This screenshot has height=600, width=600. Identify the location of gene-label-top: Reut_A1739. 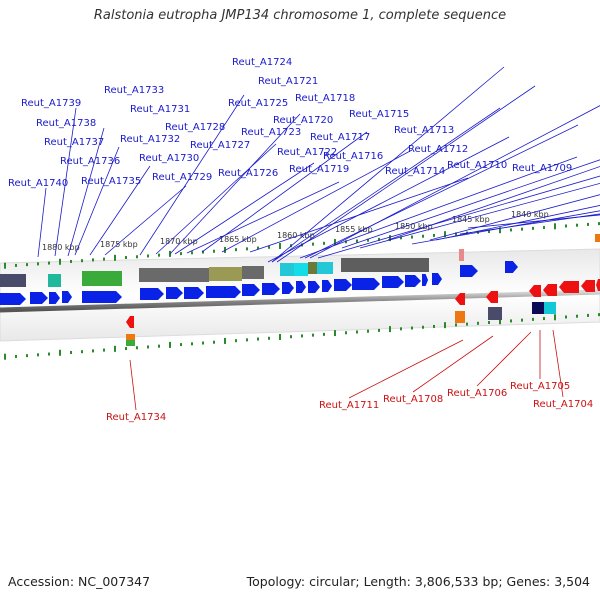
(51, 103).